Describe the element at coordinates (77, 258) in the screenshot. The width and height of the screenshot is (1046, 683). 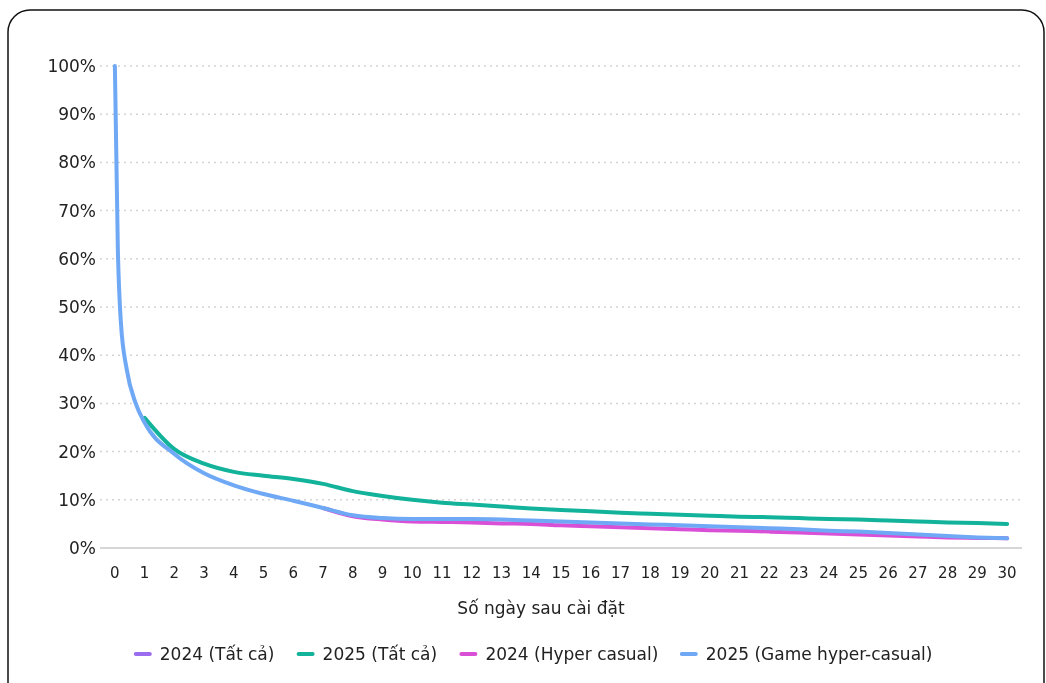
I see `y-tick-label: 60%` at that location.